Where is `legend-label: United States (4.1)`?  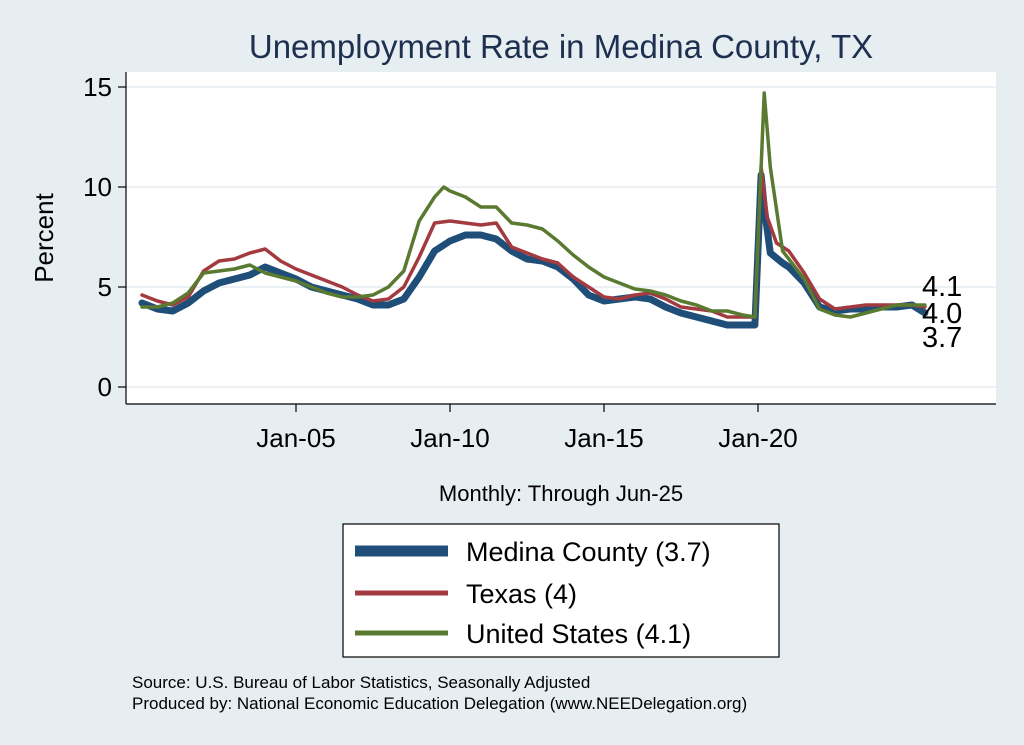 legend-label: United States (4.1) is located at coordinates (578, 634).